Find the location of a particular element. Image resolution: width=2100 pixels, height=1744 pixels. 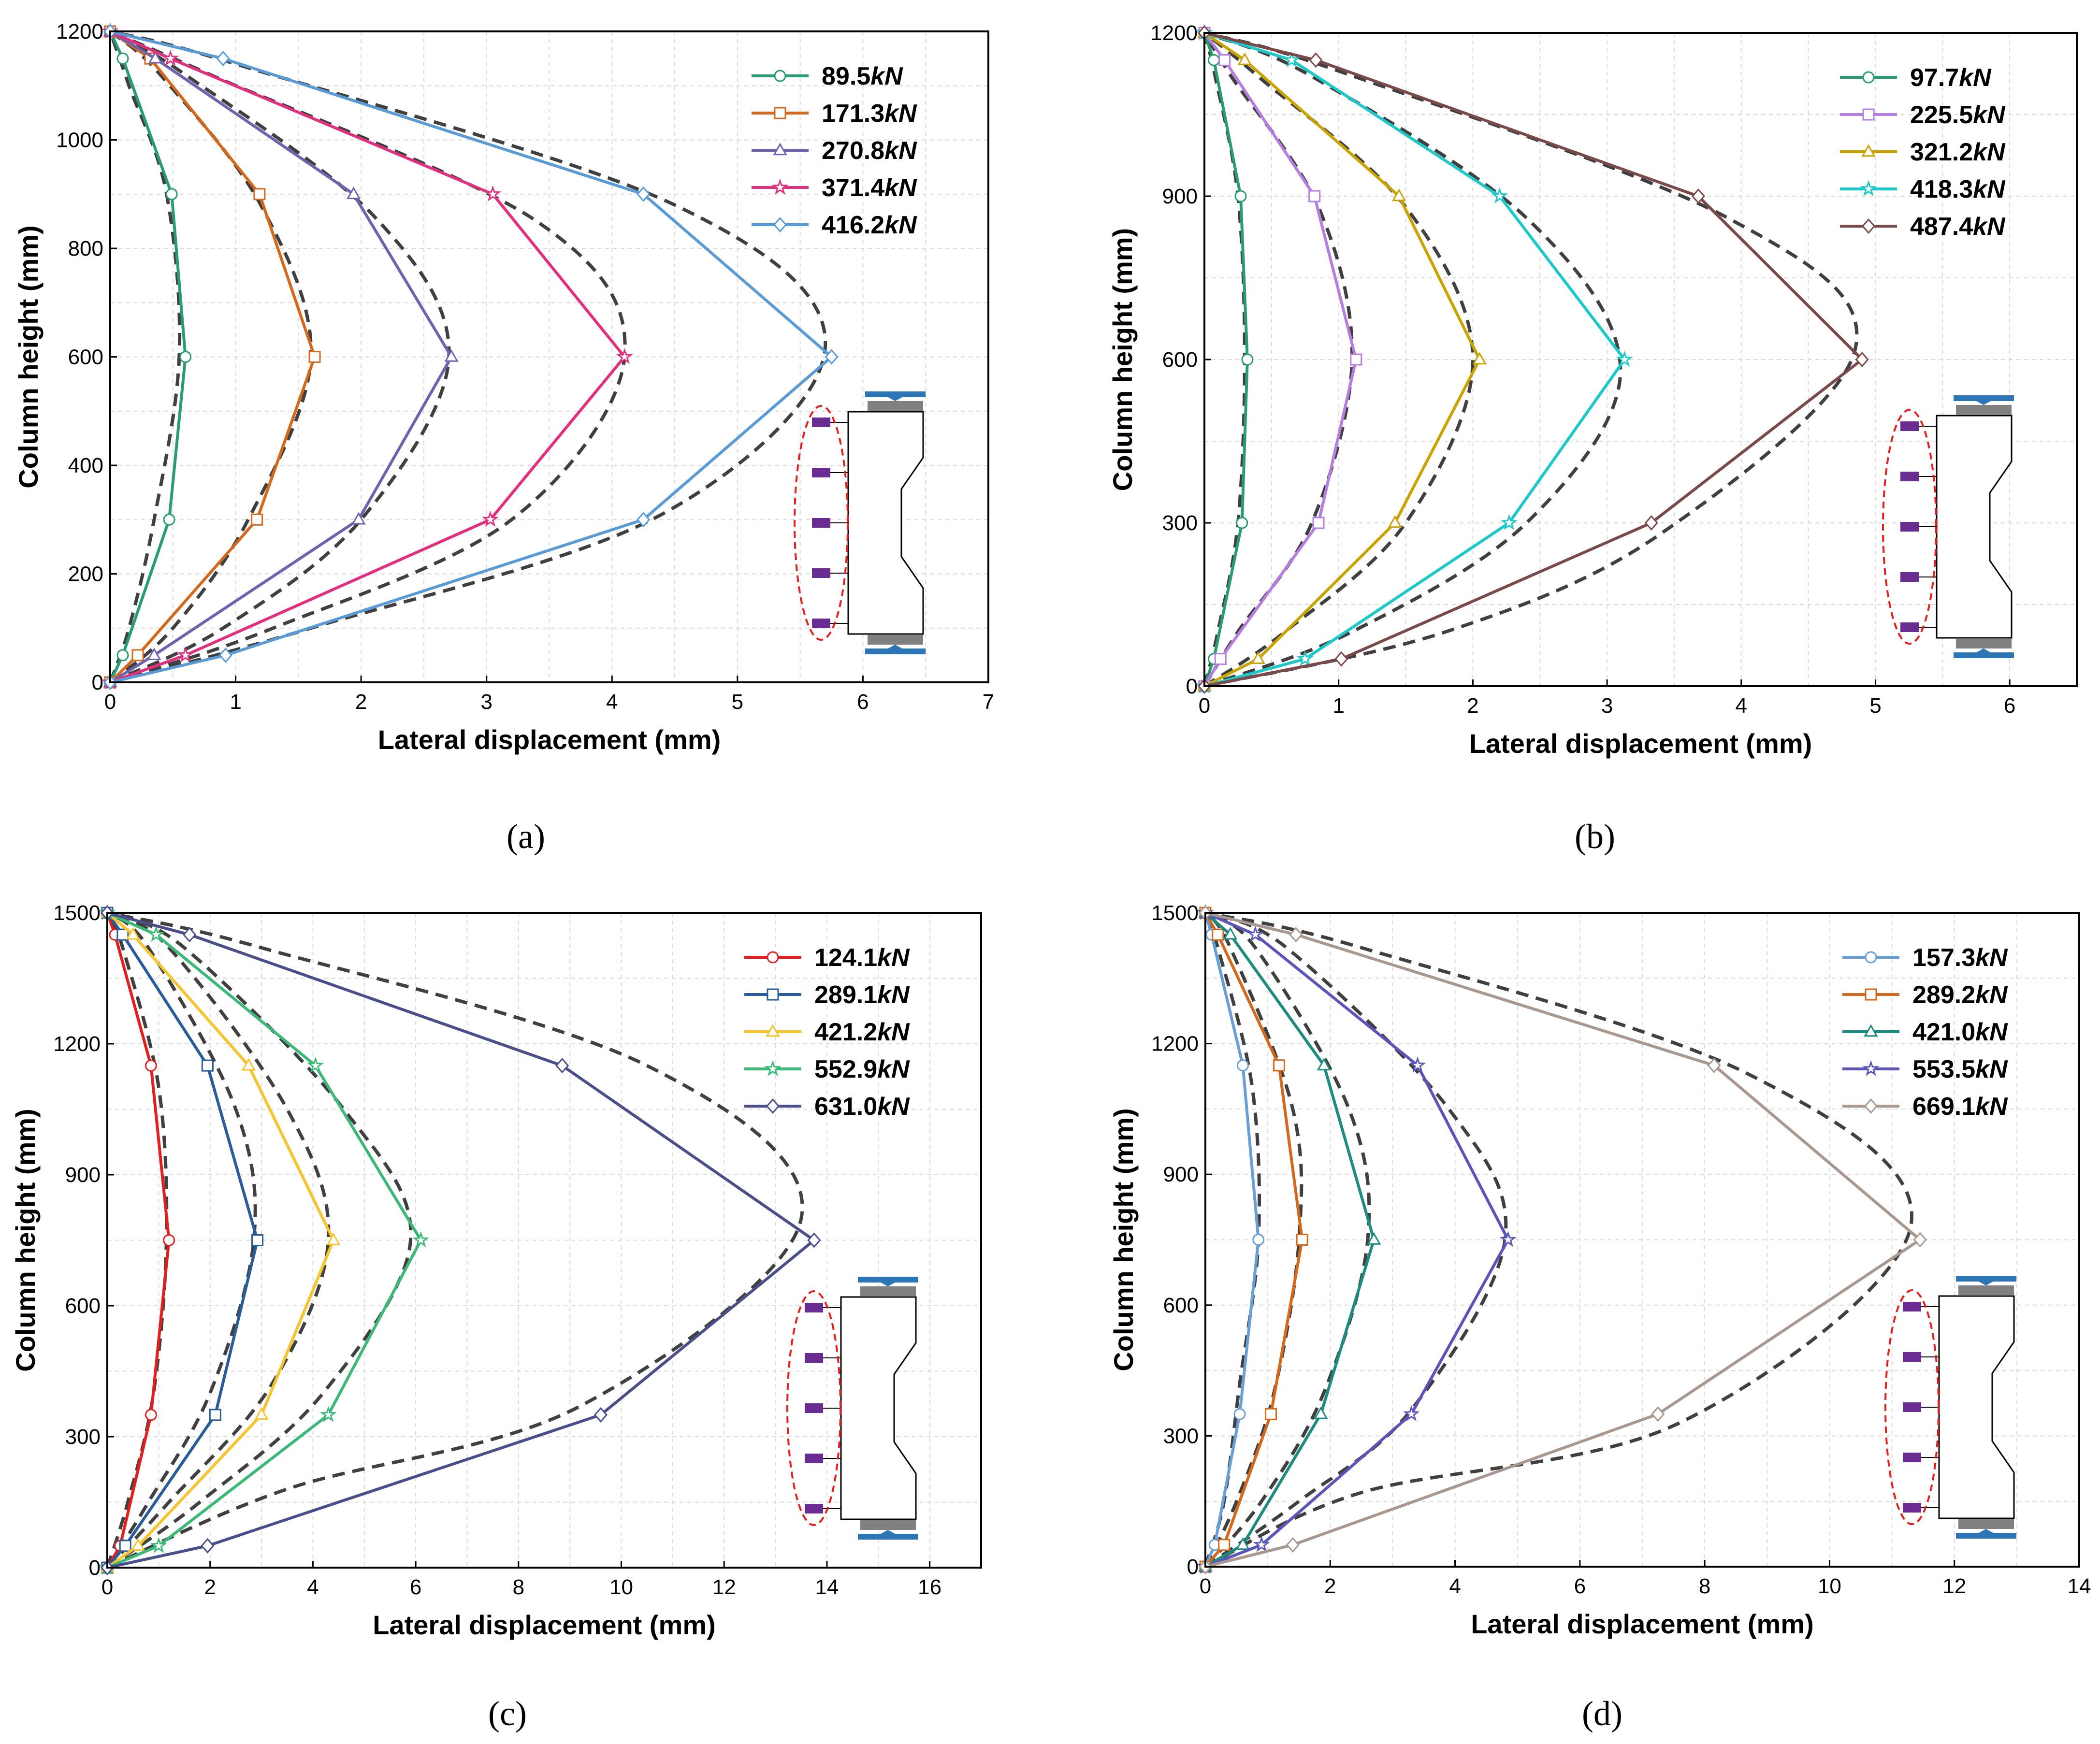

y-tick-label: 900 is located at coordinates (83, 1175).